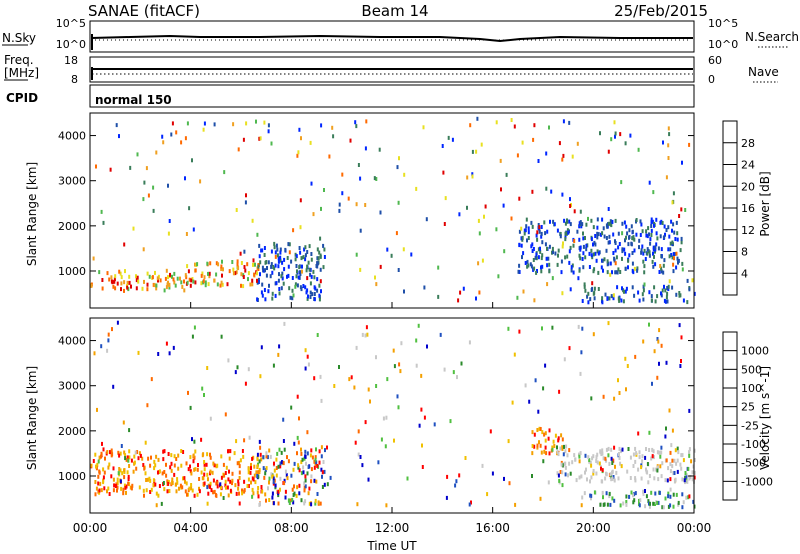 Image resolution: width=800 pixels, height=554 pixels. What do you see at coordinates (391, 546) in the screenshot?
I see `time-axis-label: Time UT` at bounding box center [391, 546].